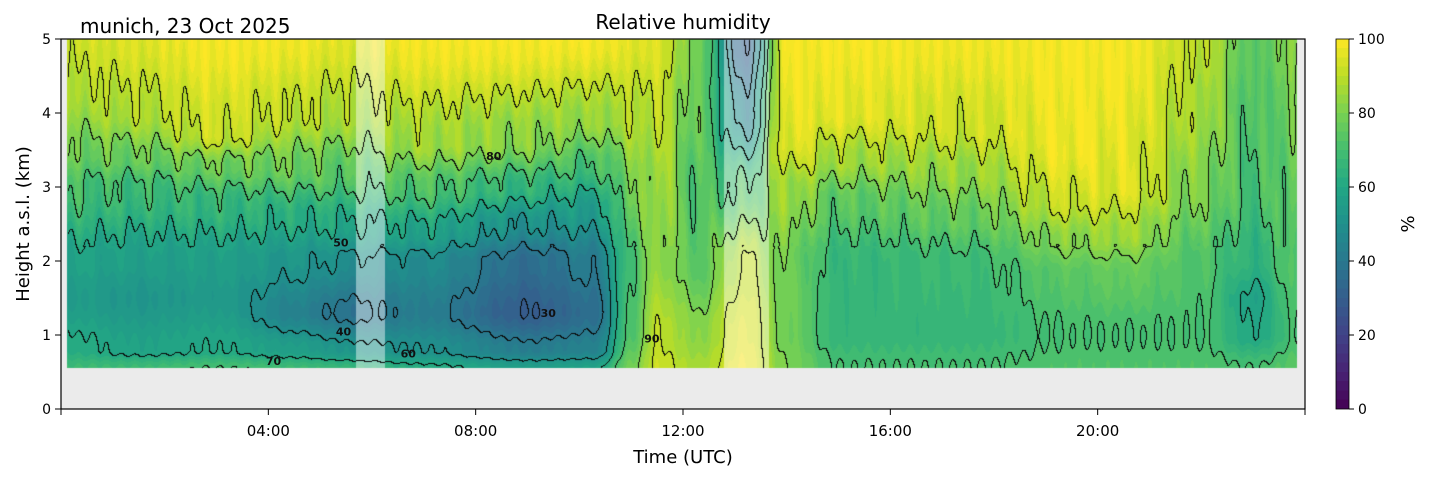 The width and height of the screenshot is (1429, 478). What do you see at coordinates (46, 262) in the screenshot?
I see `y-tick-label: 2` at bounding box center [46, 262].